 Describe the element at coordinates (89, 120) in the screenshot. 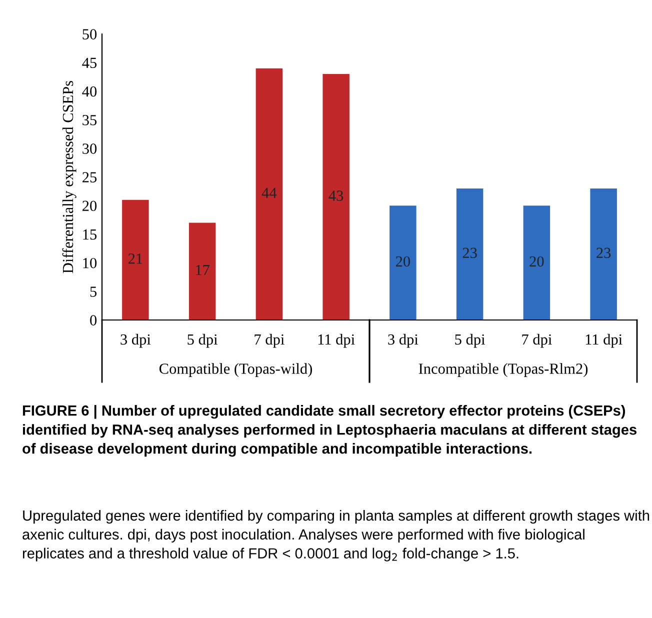

I see `y-tick-label: 35` at that location.